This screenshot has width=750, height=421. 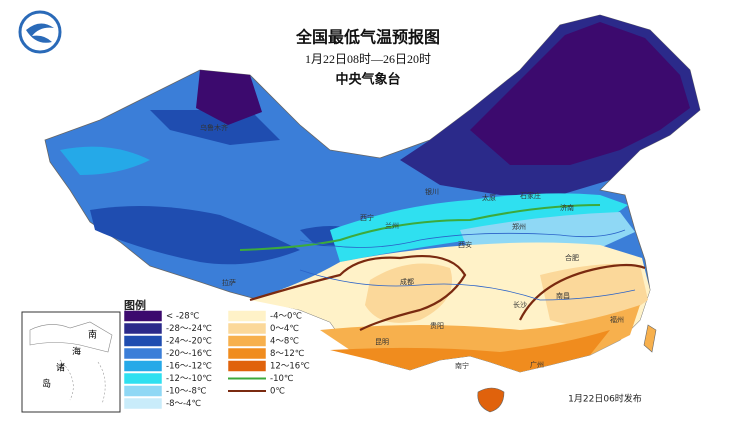 What do you see at coordinates (519, 227) in the screenshot?
I see `city-label: 郑州` at bounding box center [519, 227].